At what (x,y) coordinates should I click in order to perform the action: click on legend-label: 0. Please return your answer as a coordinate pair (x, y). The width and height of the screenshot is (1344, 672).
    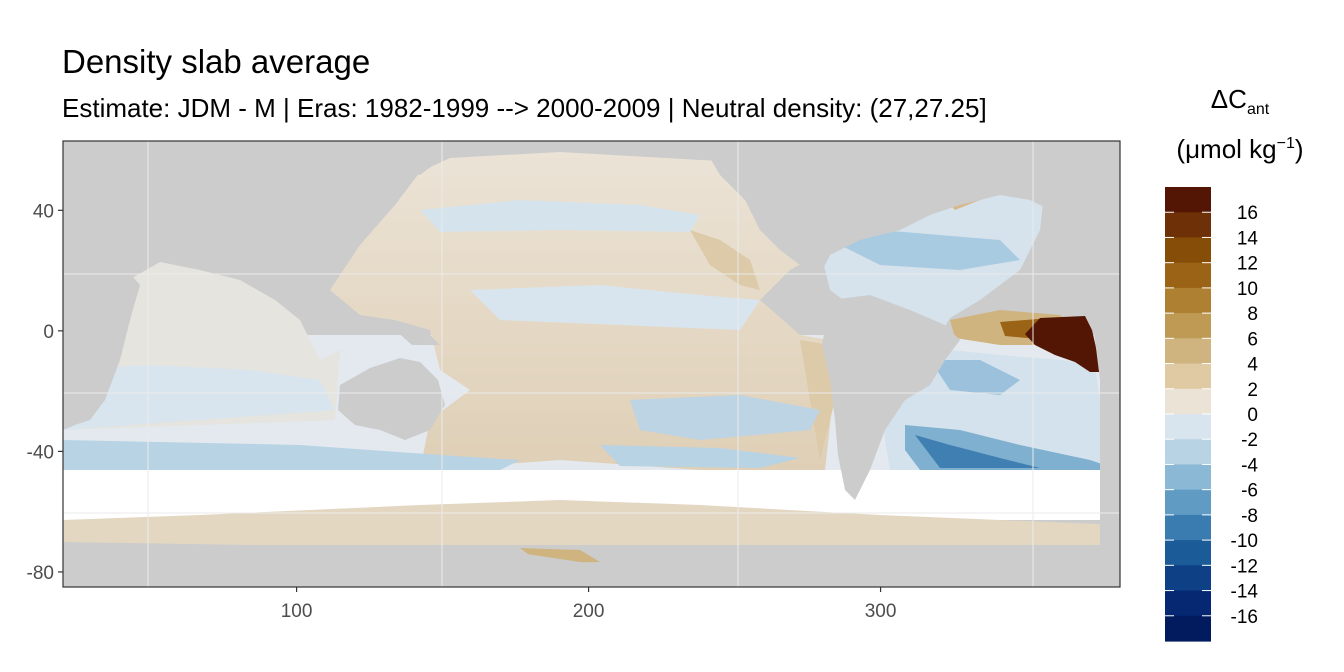
    Looking at the image, I should click on (1252, 415).